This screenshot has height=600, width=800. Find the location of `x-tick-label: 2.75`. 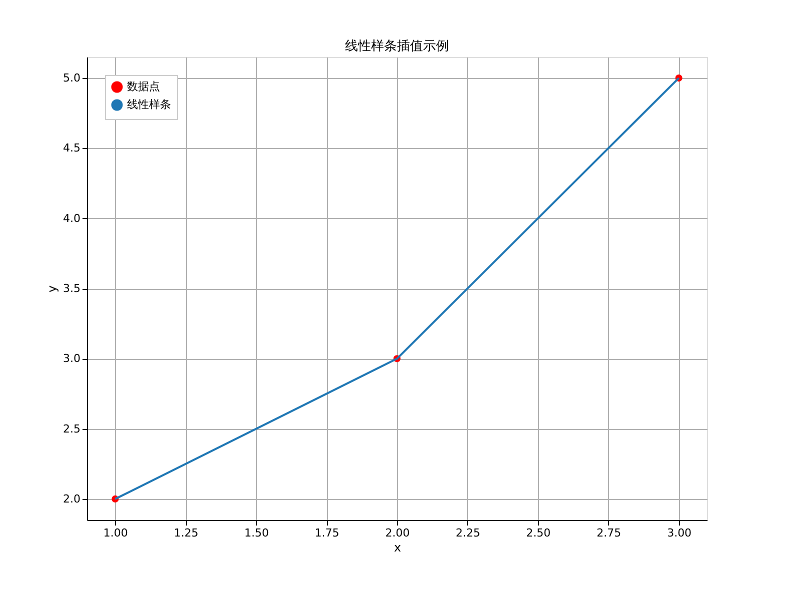

x-tick-label: 2.75 is located at coordinates (609, 533).